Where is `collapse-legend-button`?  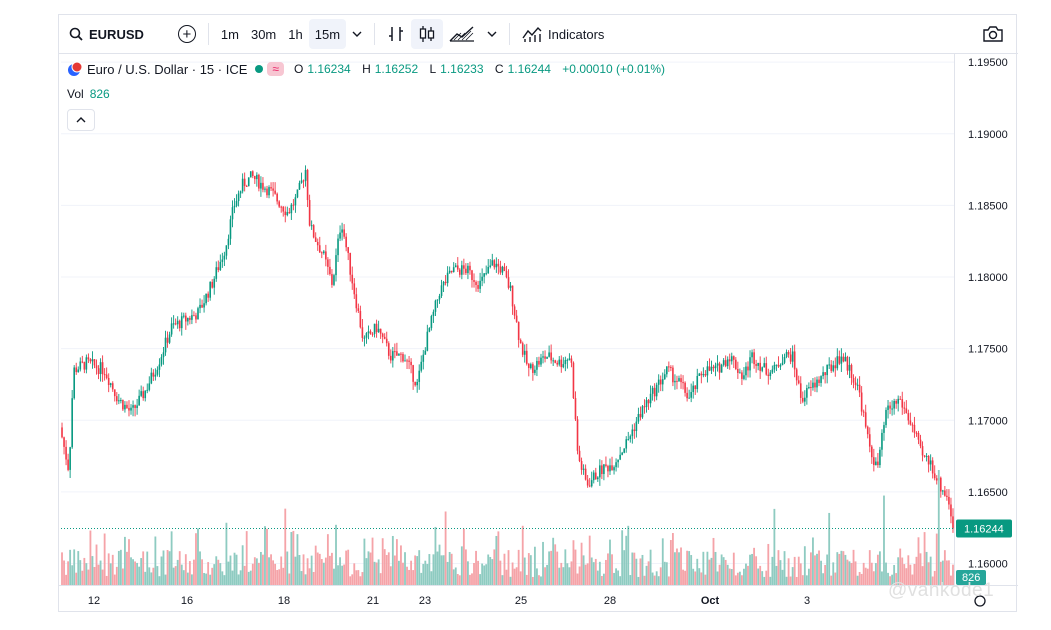 collapse-legend-button is located at coordinates (81, 120).